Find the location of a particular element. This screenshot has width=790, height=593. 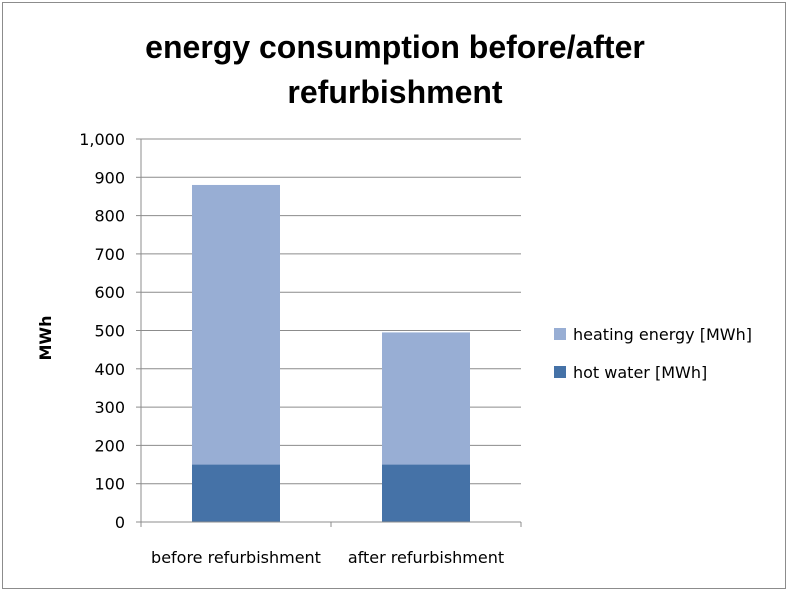

y-axis-ticks: 0 100 200 300 400 500 600 700 800 900 1,000 is located at coordinates (110, 331).